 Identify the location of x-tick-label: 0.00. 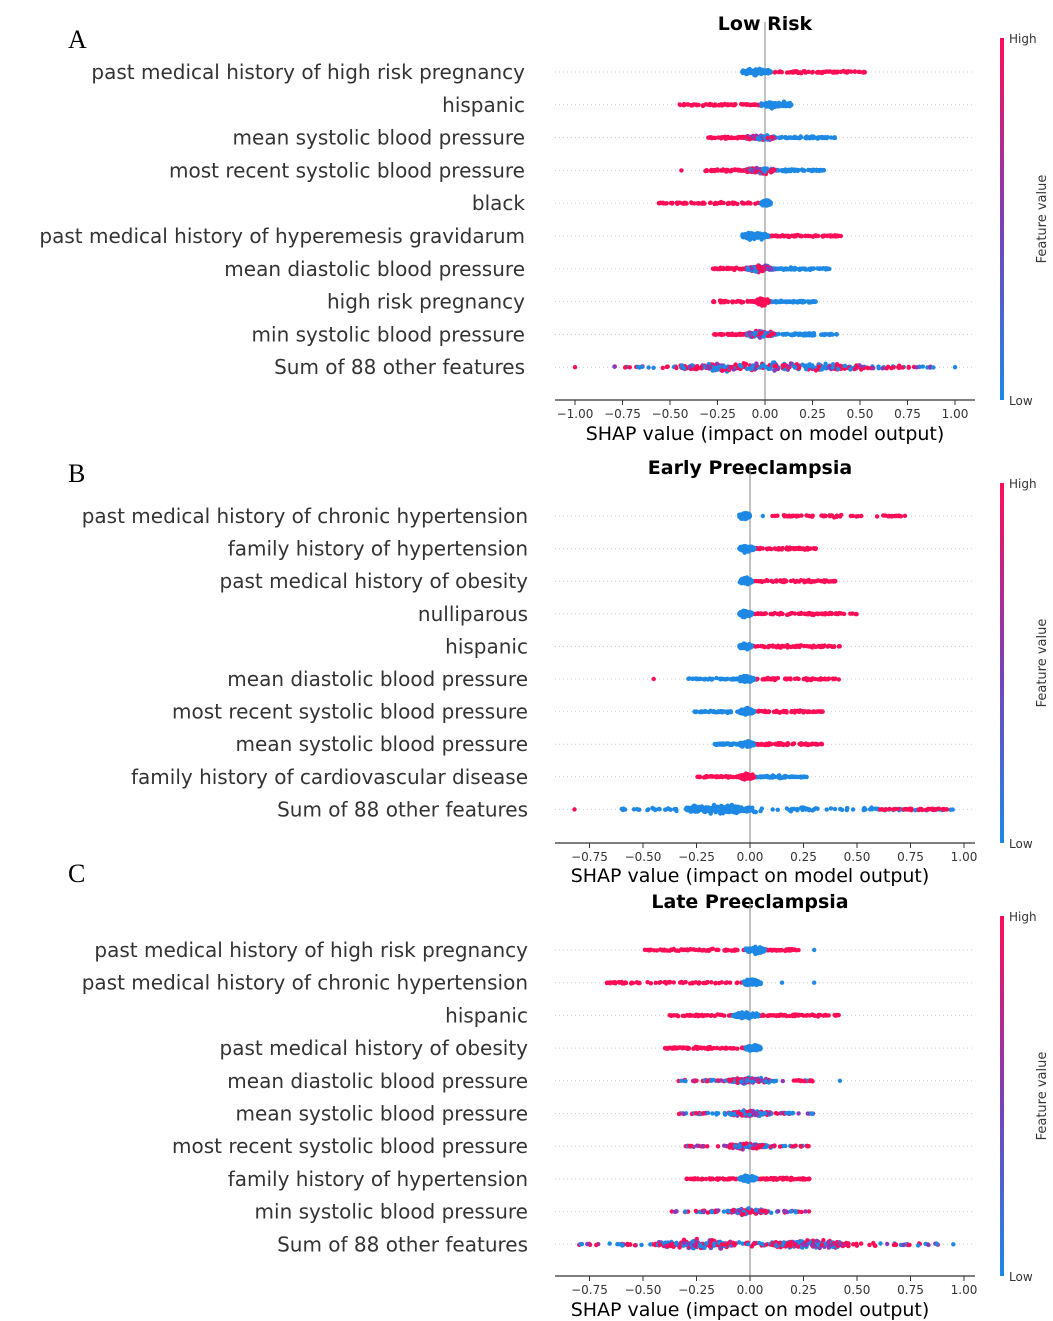
(765, 414).